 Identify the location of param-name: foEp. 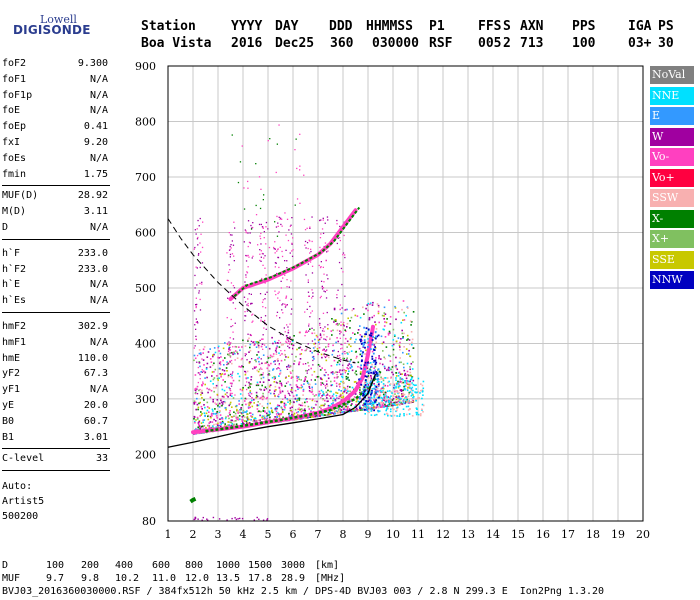
(14, 127).